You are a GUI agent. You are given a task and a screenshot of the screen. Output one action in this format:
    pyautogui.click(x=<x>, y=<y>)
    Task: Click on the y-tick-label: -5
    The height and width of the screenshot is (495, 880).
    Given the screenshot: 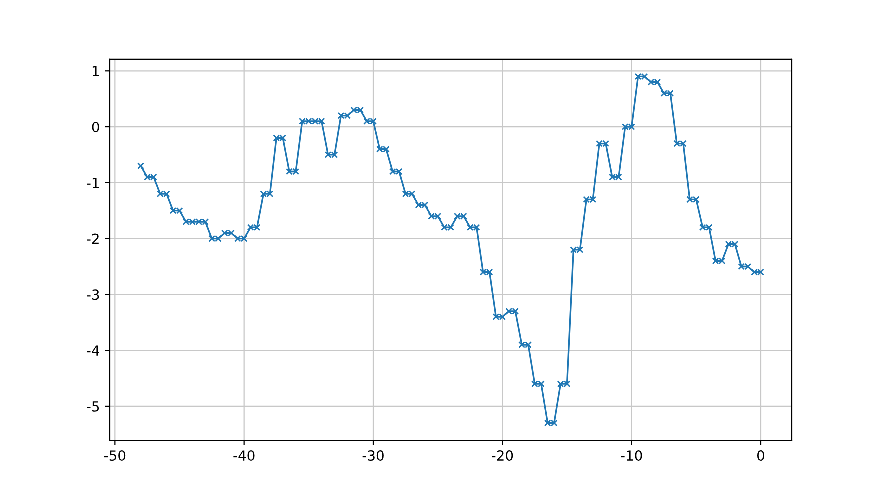 What is the action you would take?
    pyautogui.click(x=93, y=407)
    